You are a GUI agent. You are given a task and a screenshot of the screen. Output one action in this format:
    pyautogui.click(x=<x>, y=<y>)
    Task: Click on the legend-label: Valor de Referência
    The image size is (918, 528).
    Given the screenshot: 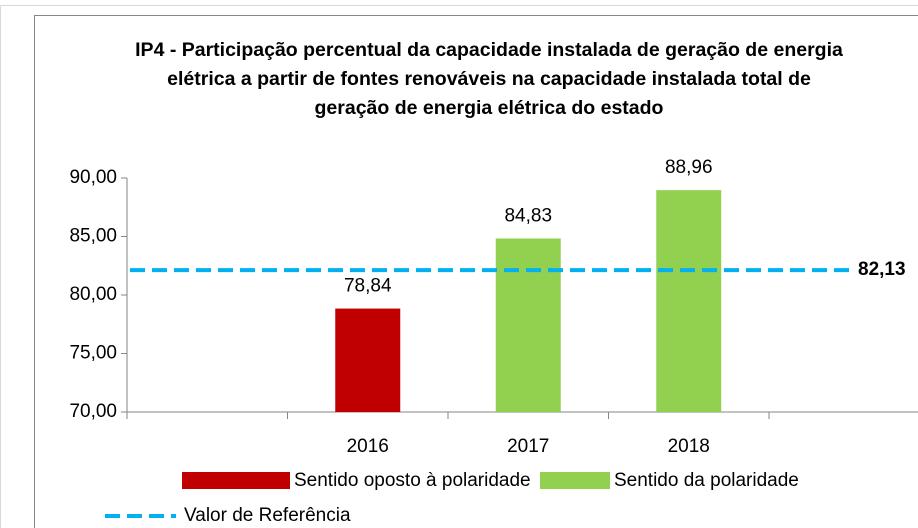 What is the action you would take?
    pyautogui.click(x=267, y=515)
    